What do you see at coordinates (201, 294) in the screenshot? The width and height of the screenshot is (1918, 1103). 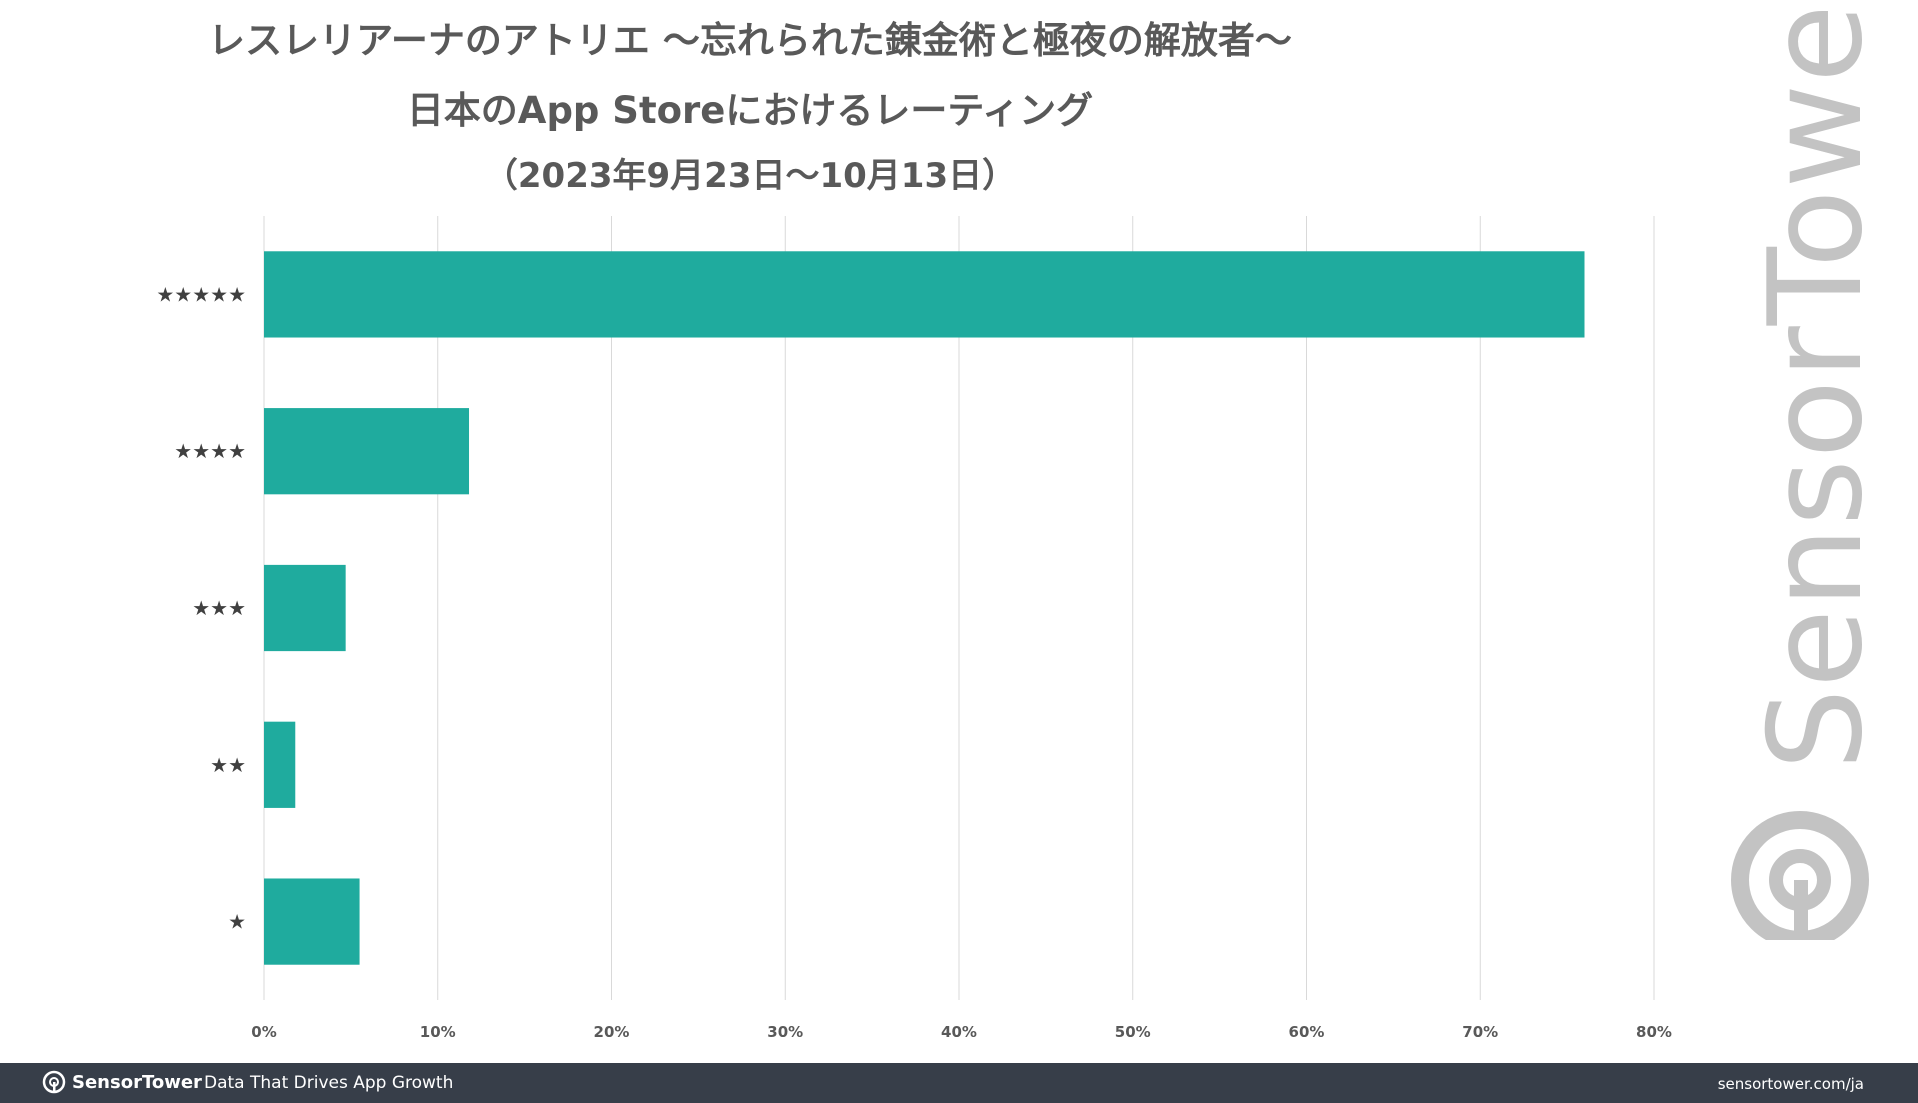 I see `category-label: ★★★★★` at bounding box center [201, 294].